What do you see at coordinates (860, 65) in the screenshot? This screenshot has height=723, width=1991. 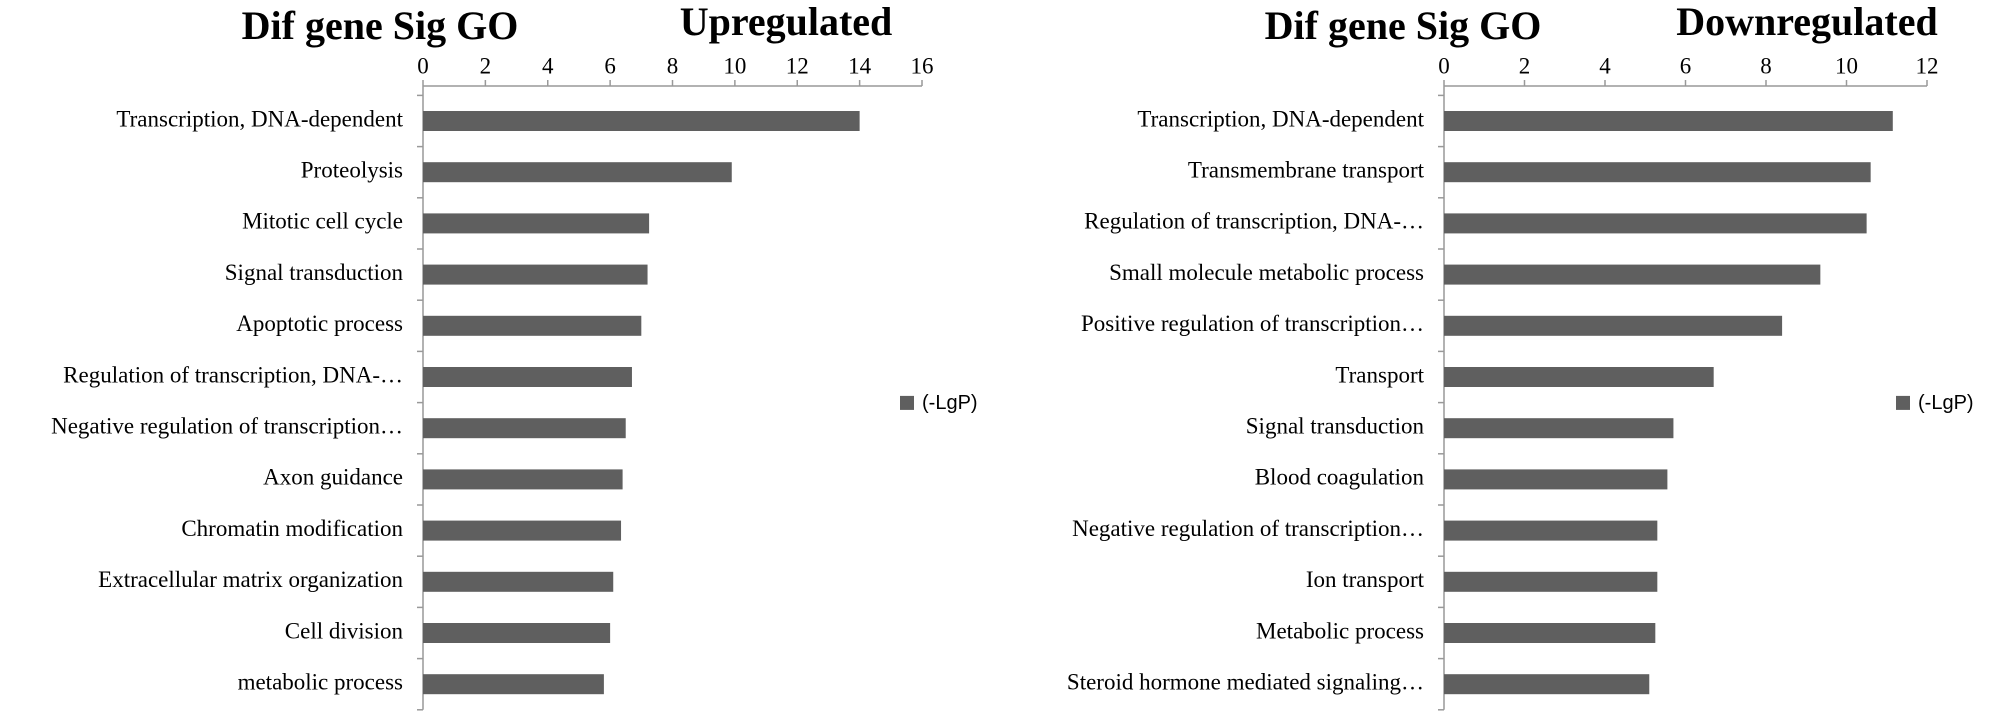 I see `x-tick-label: 14` at bounding box center [860, 65].